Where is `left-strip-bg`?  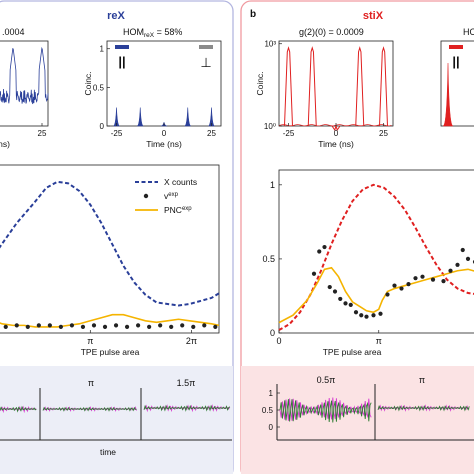
left-strip-bg is located at coordinates (116, 420).